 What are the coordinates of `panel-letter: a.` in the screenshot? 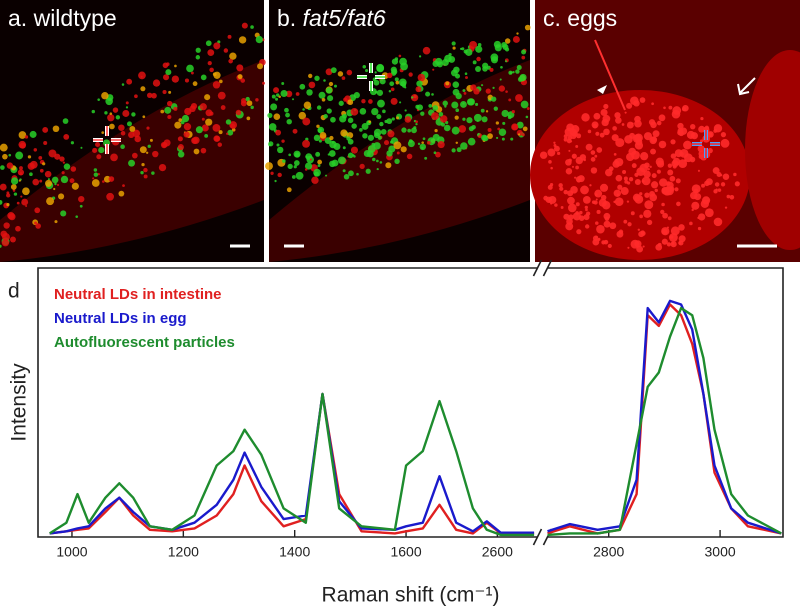 It's located at (17, 18).